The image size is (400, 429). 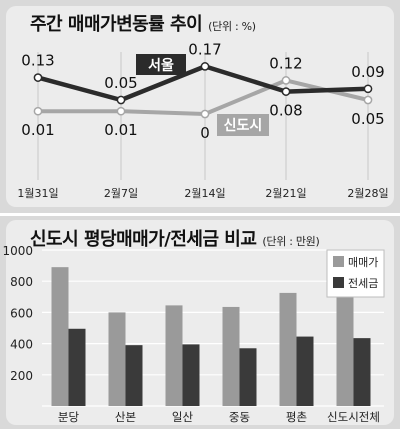 I want to click on line-chart-unit: (단위 : %), so click(x=232, y=26).